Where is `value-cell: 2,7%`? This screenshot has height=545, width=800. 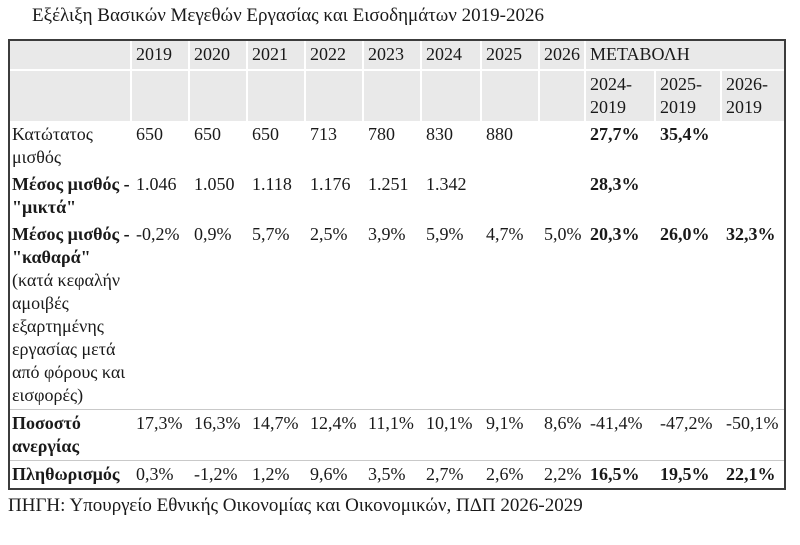 value-cell: 2,7% is located at coordinates (452, 474).